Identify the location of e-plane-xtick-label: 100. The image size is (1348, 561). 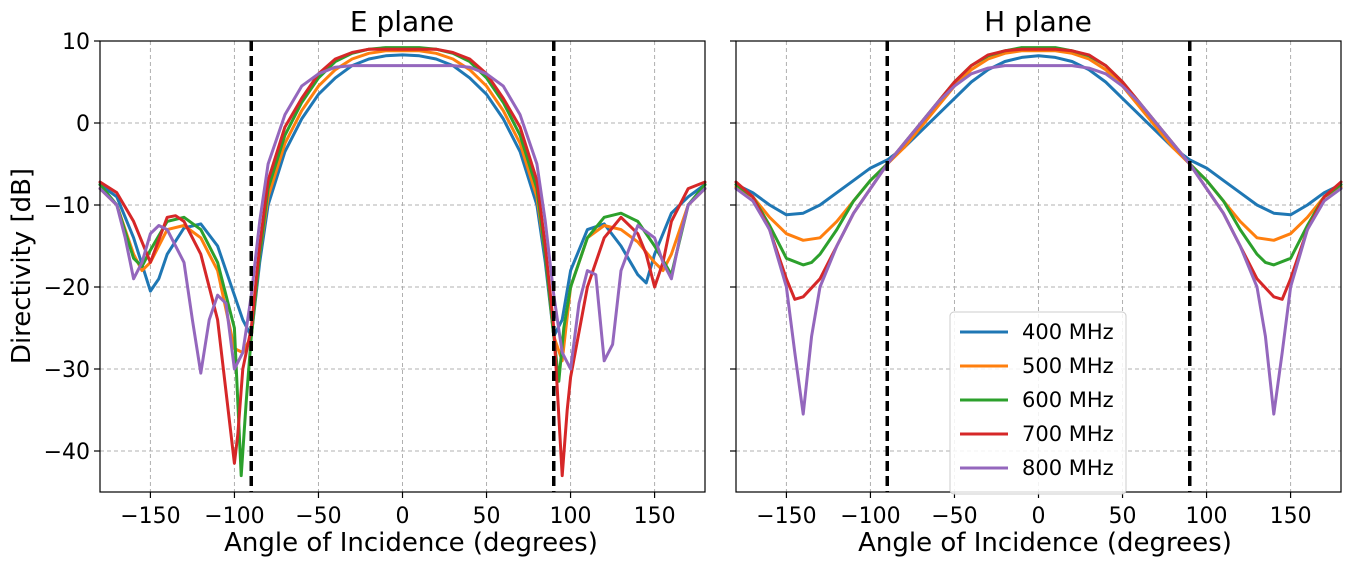
(571, 516).